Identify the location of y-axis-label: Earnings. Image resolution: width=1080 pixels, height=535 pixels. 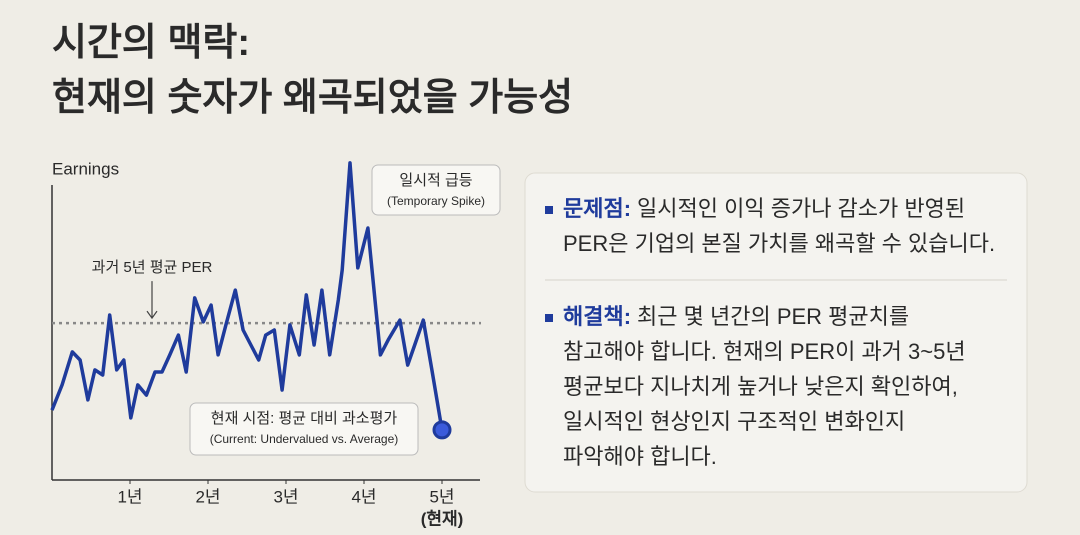
(85, 168).